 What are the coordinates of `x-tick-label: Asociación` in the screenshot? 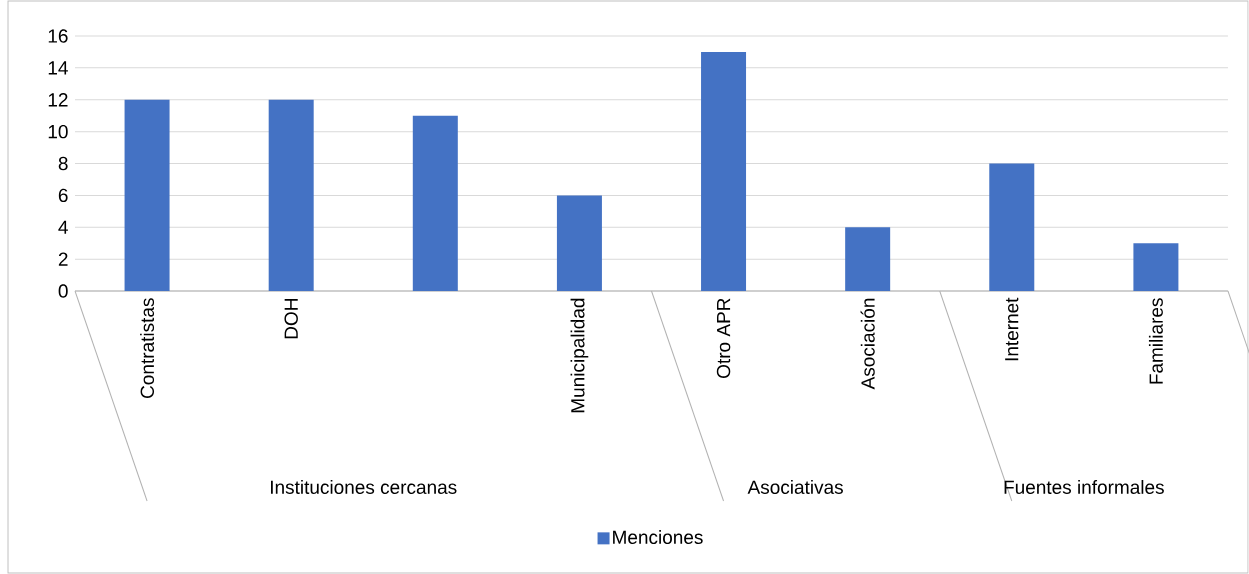 It's located at (867, 344).